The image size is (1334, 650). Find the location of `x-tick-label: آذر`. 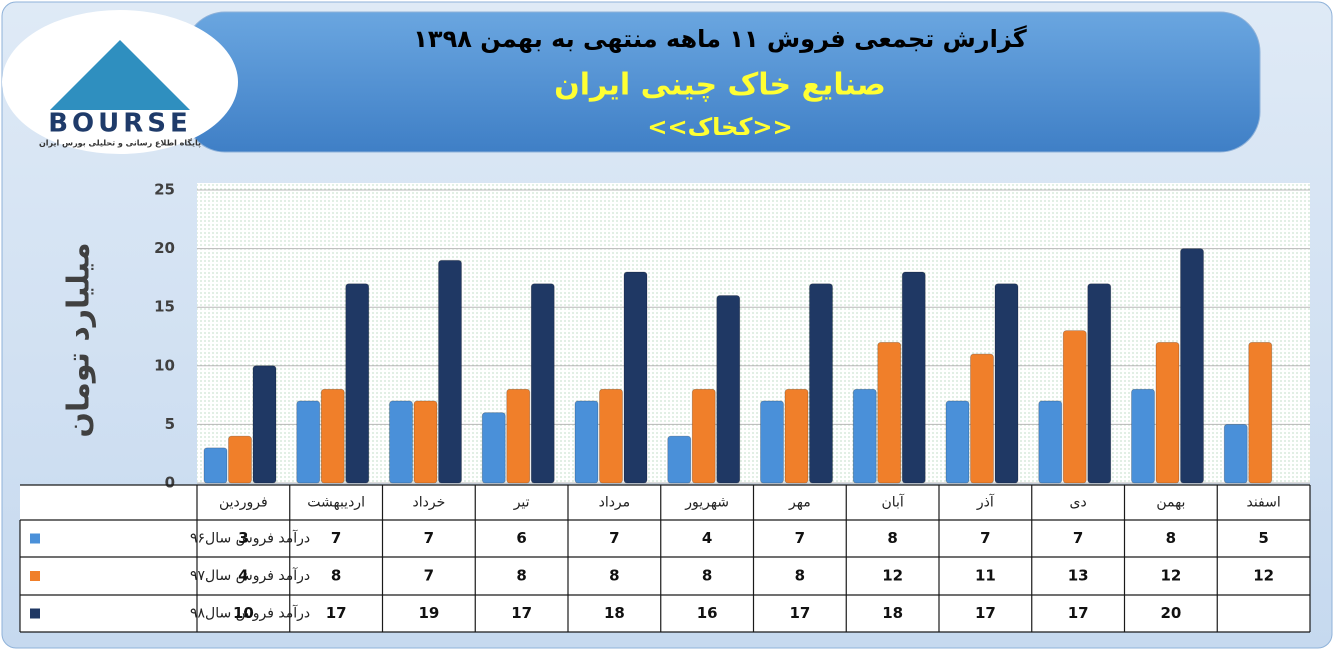

x-tick-label: آذر is located at coordinates (985, 502).